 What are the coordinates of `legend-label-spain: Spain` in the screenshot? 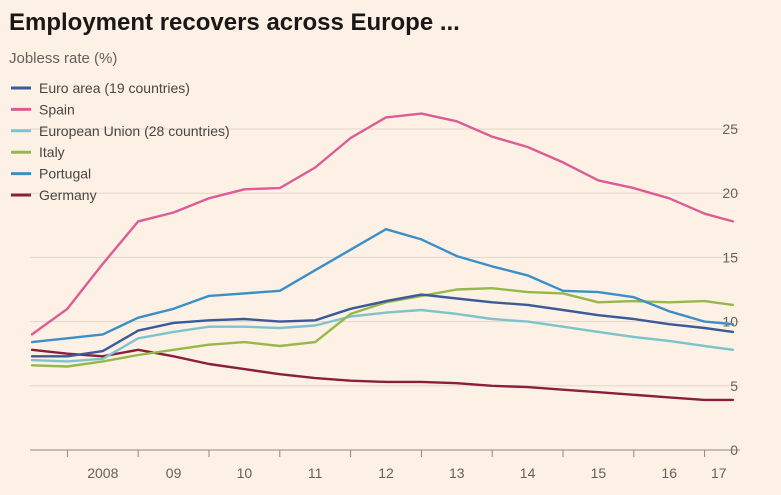 It's located at (57, 109).